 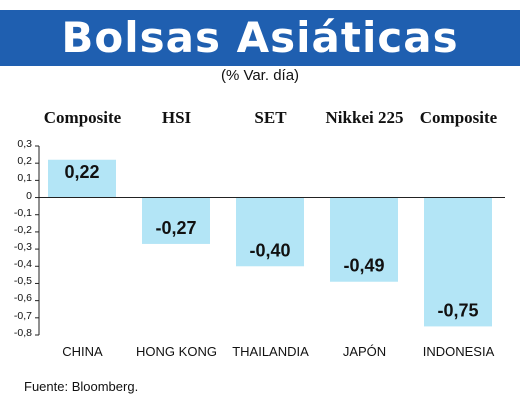 I want to click on chart-subtitle: (% Var. día), so click(x=260, y=75).